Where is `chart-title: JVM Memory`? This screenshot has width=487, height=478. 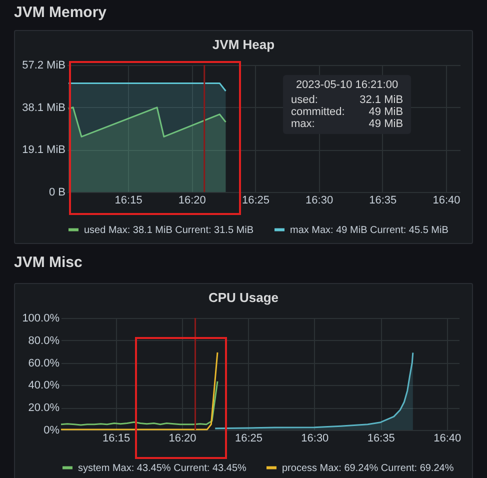 chart-title: JVM Memory is located at coordinates (60, 12).